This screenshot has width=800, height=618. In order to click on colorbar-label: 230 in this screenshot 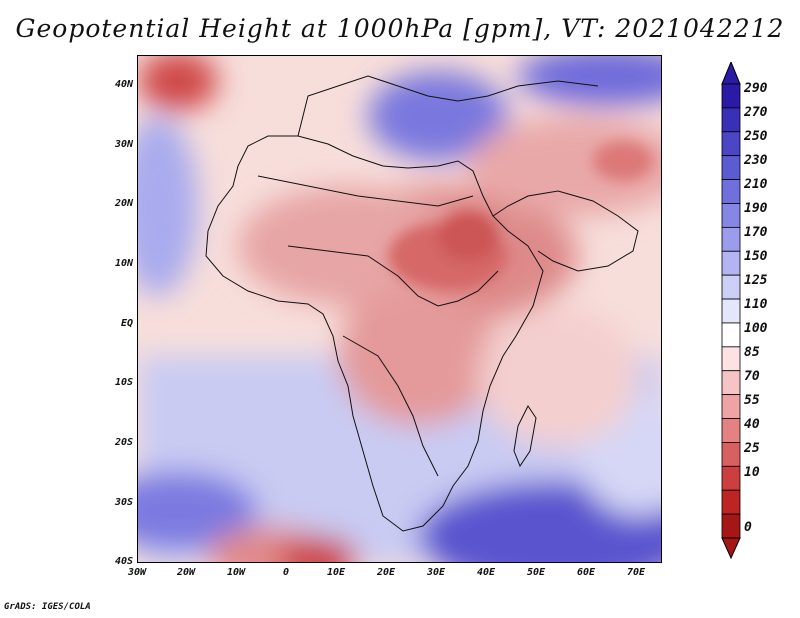, I will do `click(756, 160)`.